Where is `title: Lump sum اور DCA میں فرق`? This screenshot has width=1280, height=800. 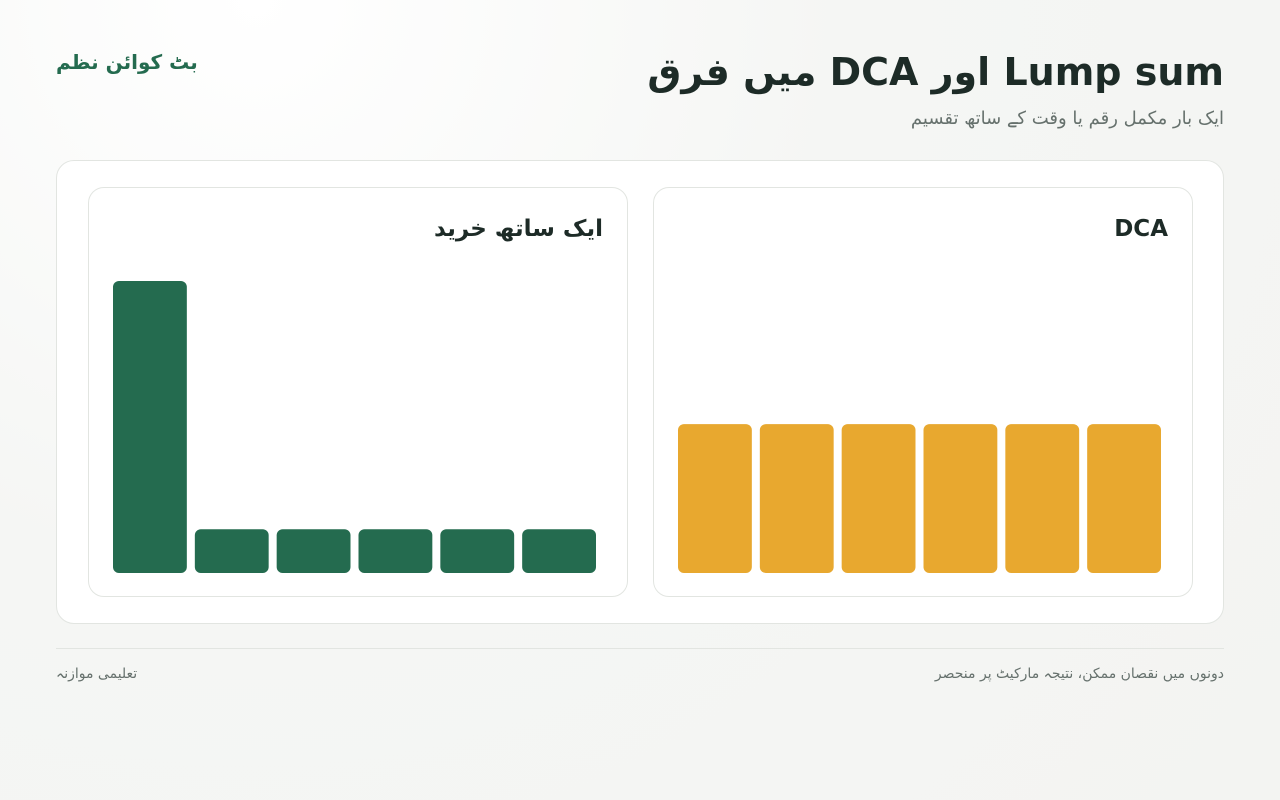
title: Lump sum اور DCA میں فرق is located at coordinates (935, 72).